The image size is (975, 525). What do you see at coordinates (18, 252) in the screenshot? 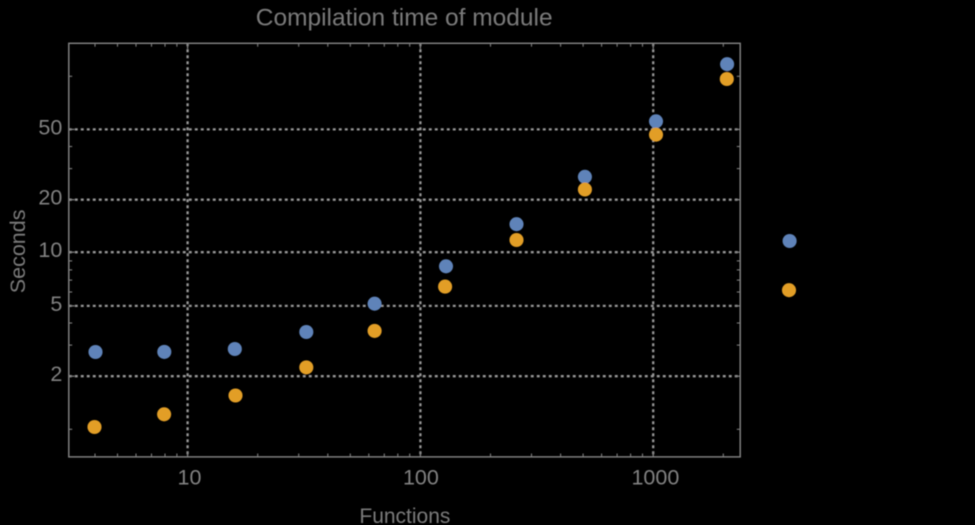
I see `svg-text: Seconds` at bounding box center [18, 252].